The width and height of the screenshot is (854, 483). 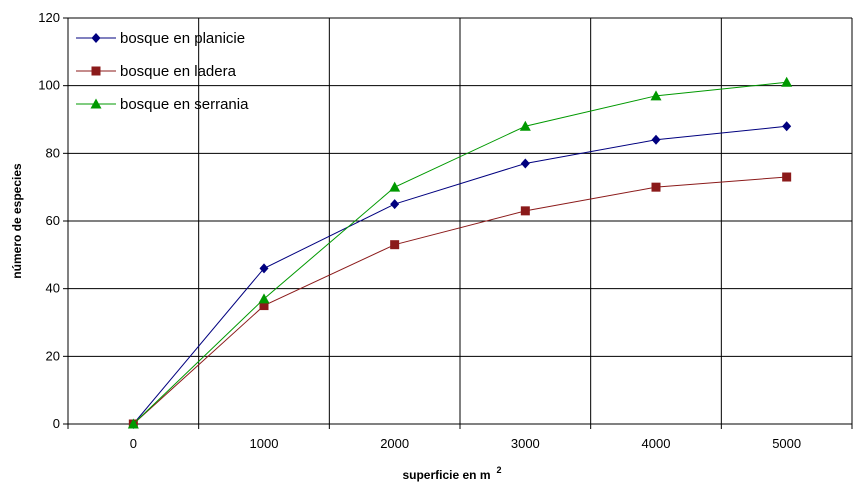 I want to click on x-tick-label: 0, so click(x=133, y=443).